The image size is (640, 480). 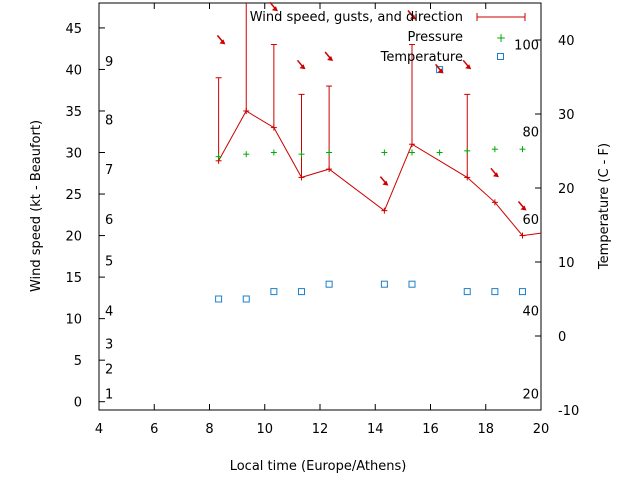 What do you see at coordinates (530, 311) in the screenshot?
I see `fahrenheit-label: 40` at bounding box center [530, 311].